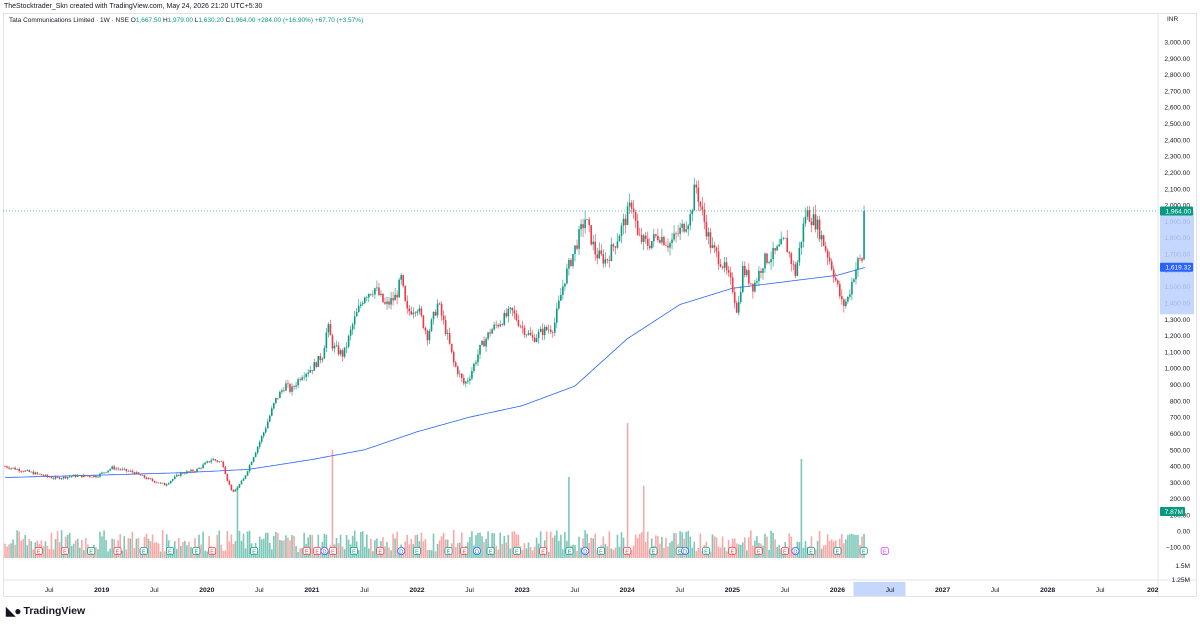  I want to click on time-tick-label: Jul, so click(154, 590).